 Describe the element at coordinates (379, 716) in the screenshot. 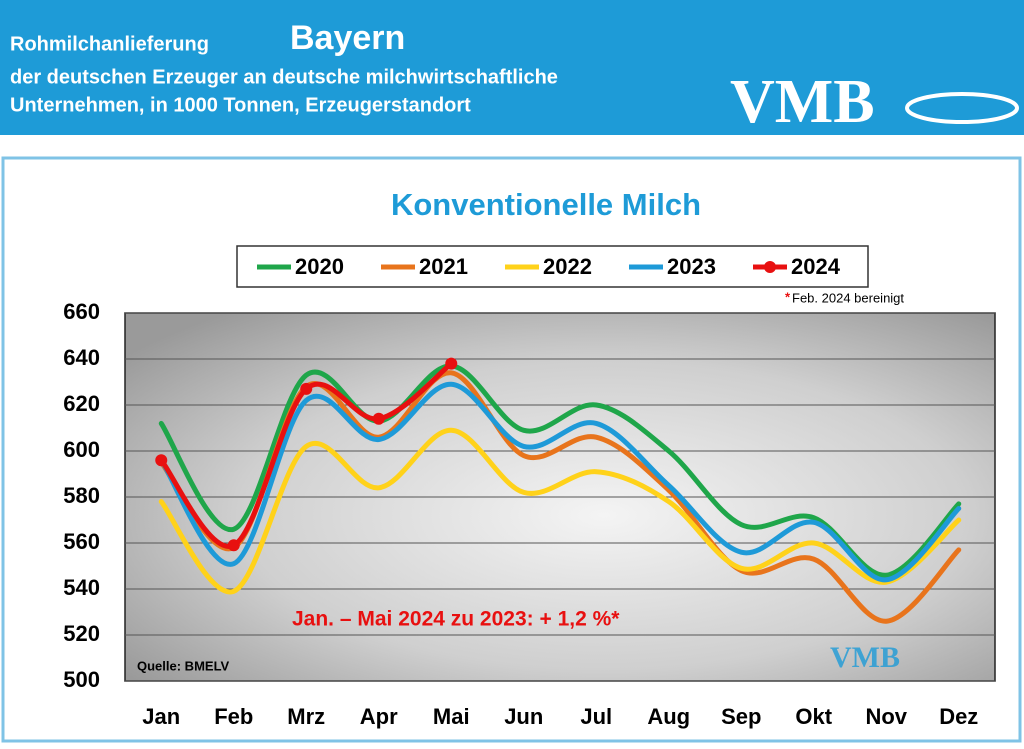

I see `x-tick-label: Apr` at that location.